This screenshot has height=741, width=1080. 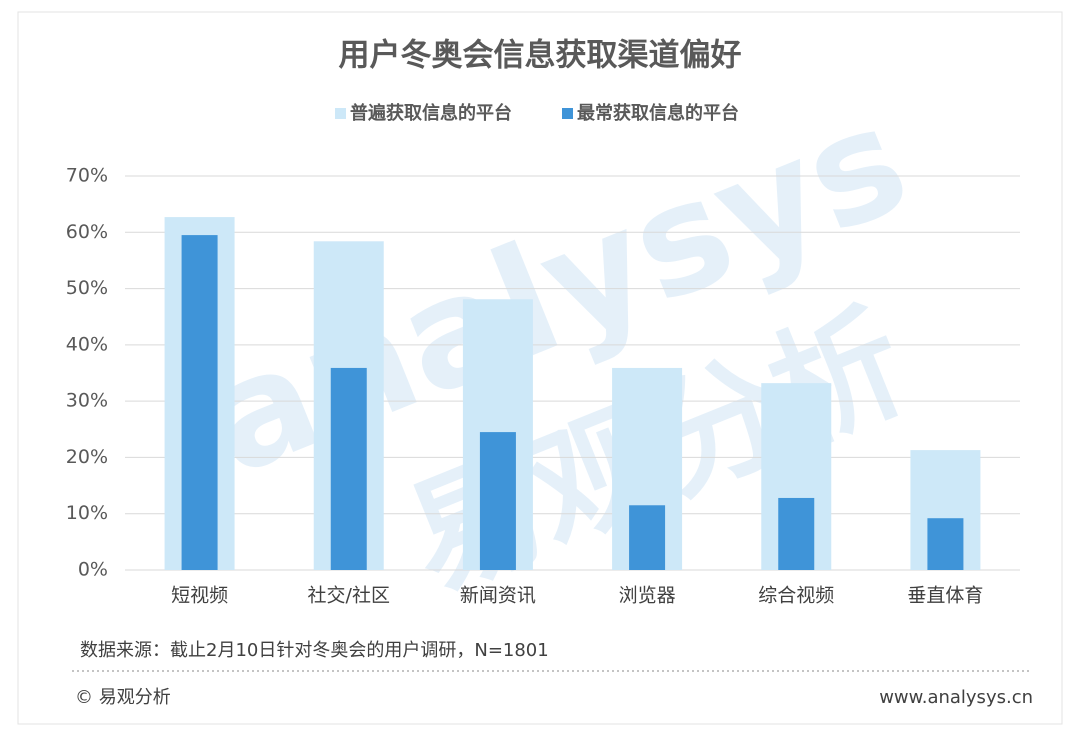 What do you see at coordinates (540, 56) in the screenshot?
I see `chart-title: 用户冬奥会信息获取渠道偏好` at bounding box center [540, 56].